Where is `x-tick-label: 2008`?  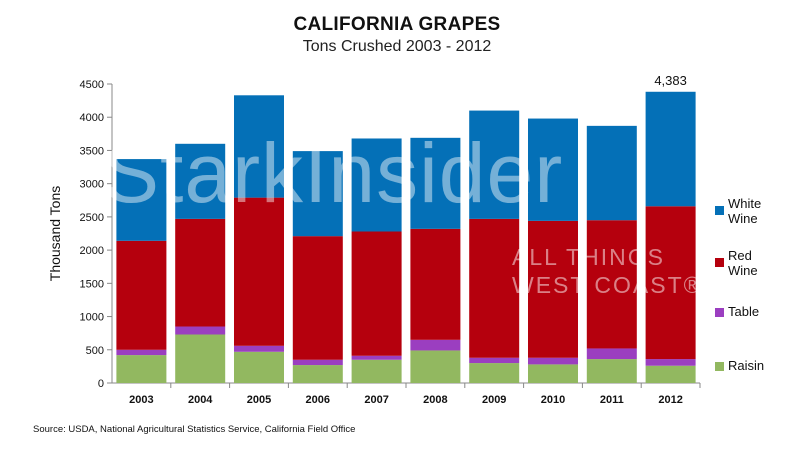 x-tick-label: 2008 is located at coordinates (435, 400).